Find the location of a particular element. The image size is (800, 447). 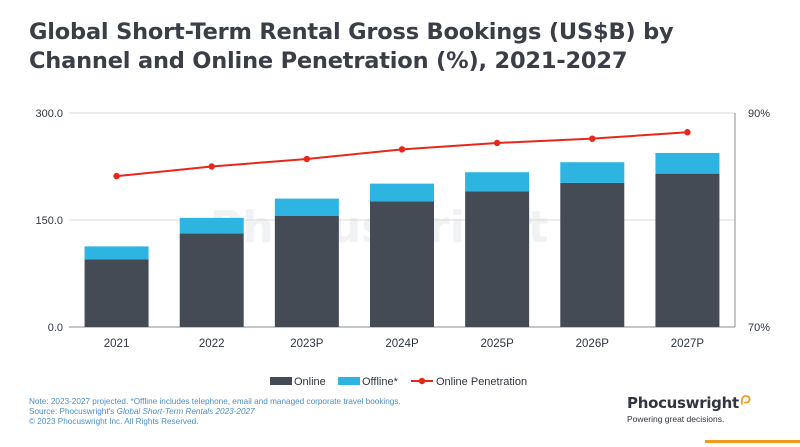

source-title: Global Short-Term Rentals 2023-2027 is located at coordinates (185, 411).